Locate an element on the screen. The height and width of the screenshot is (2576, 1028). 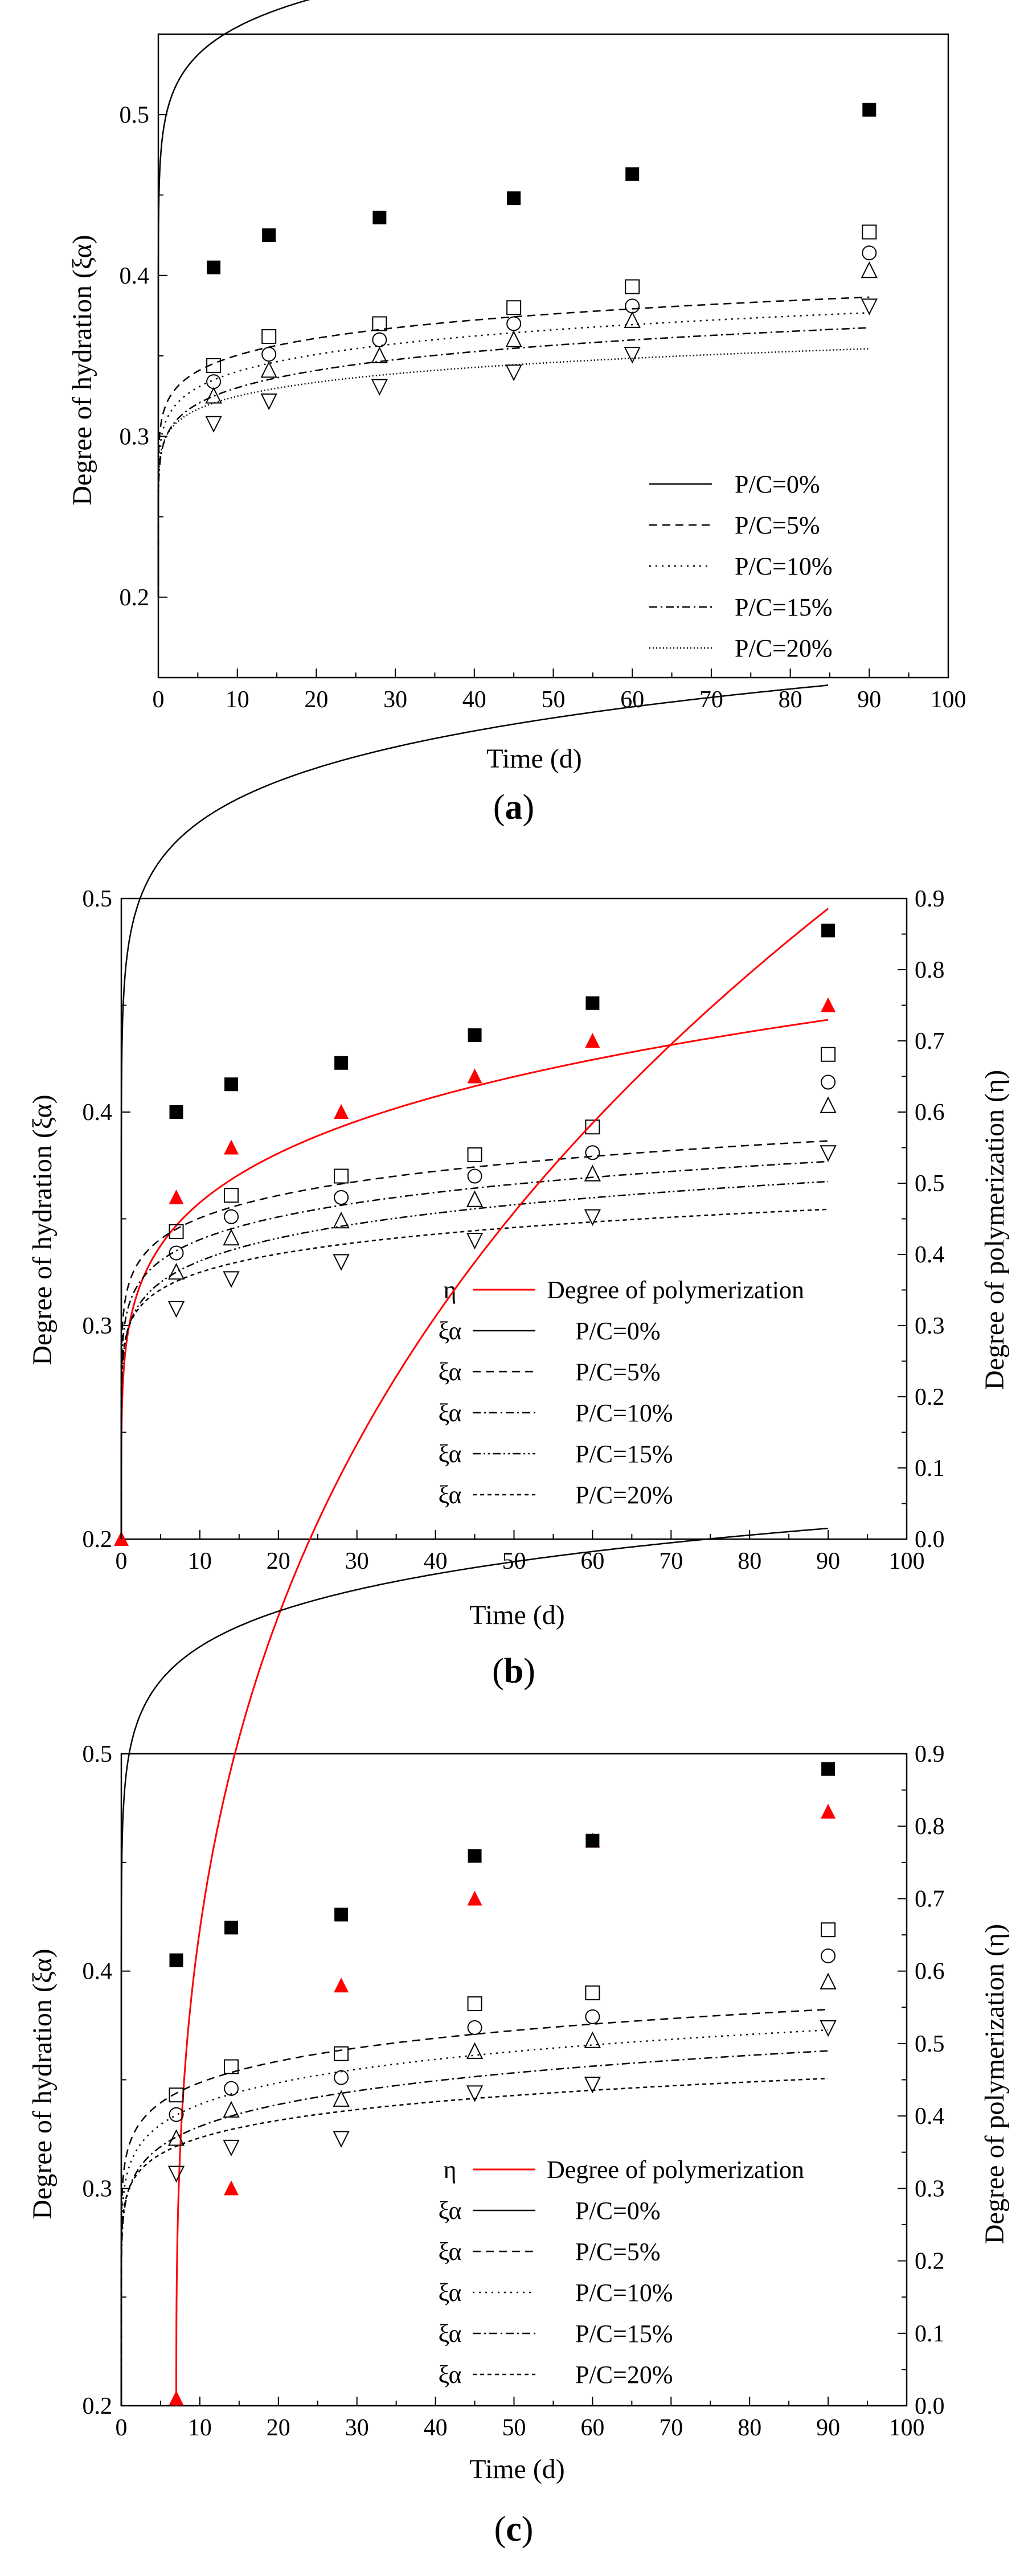
chart-c-xtick-label: 50 is located at coordinates (514, 2428).